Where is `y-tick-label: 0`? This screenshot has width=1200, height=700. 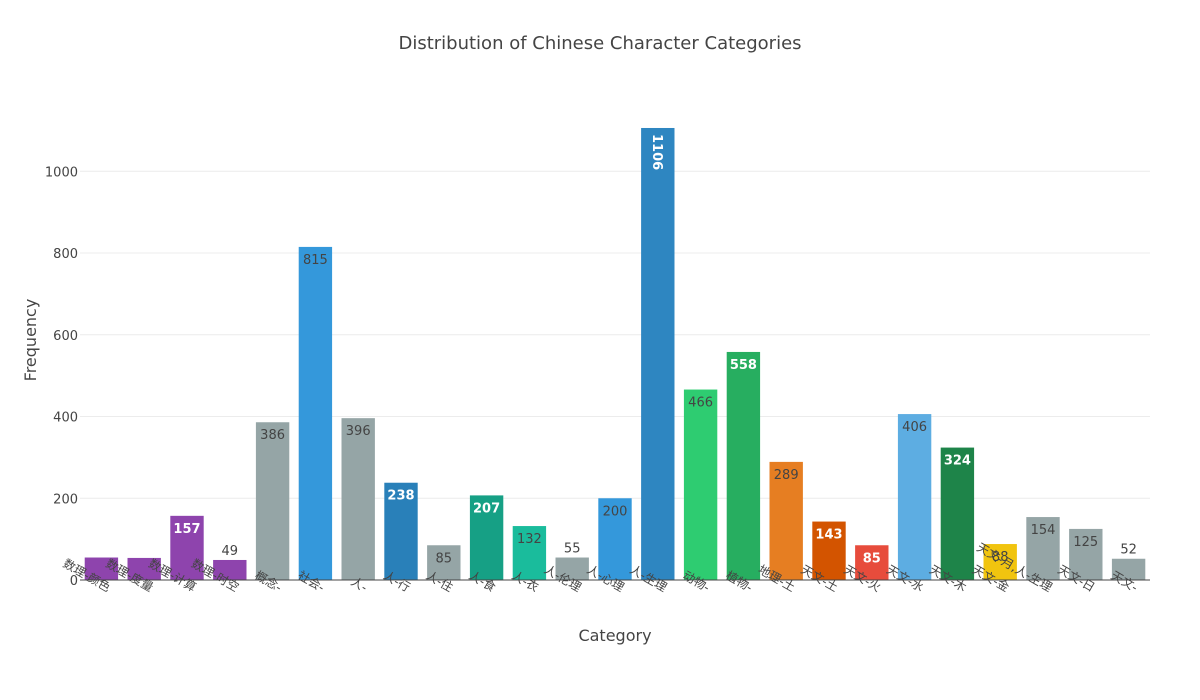 y-tick-label: 0 is located at coordinates (74, 581).